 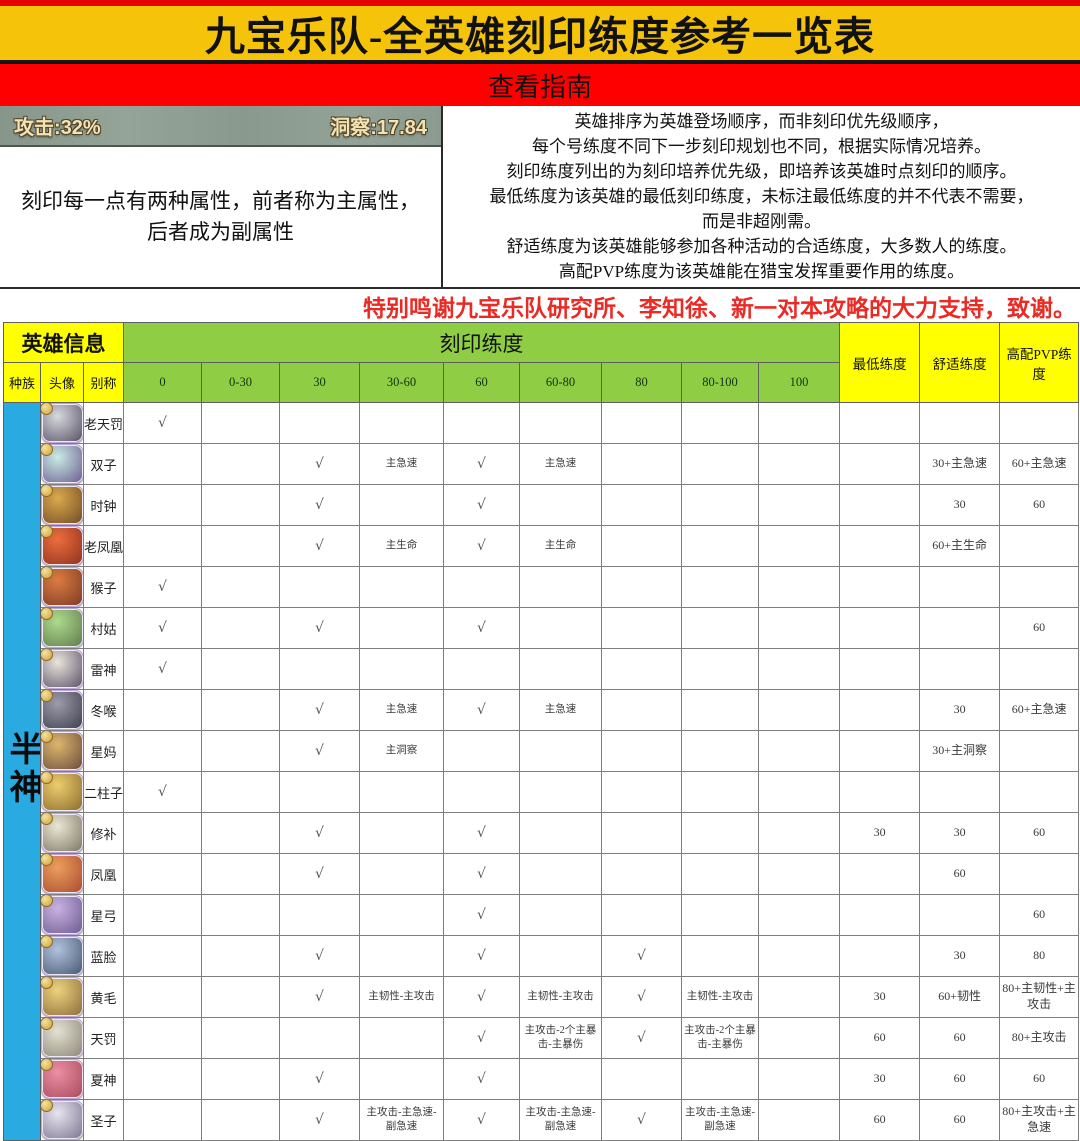 I want to click on min-level-cell: 30, so click(x=880, y=833).